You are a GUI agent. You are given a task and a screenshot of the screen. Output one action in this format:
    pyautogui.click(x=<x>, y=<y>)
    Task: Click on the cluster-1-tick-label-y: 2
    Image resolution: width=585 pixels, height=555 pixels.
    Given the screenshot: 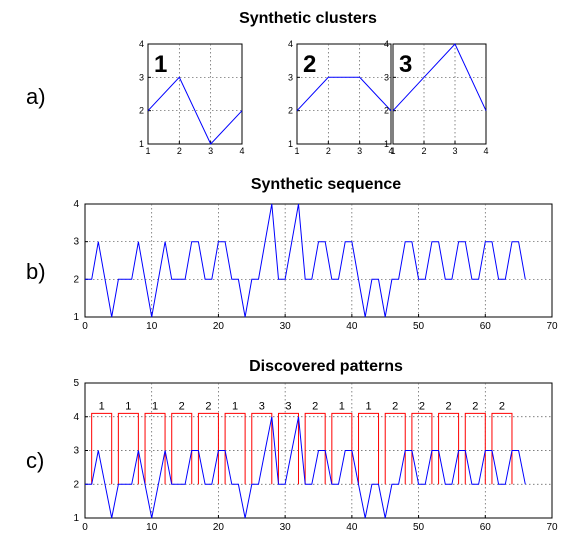 What is the action you would take?
    pyautogui.click(x=141, y=111)
    